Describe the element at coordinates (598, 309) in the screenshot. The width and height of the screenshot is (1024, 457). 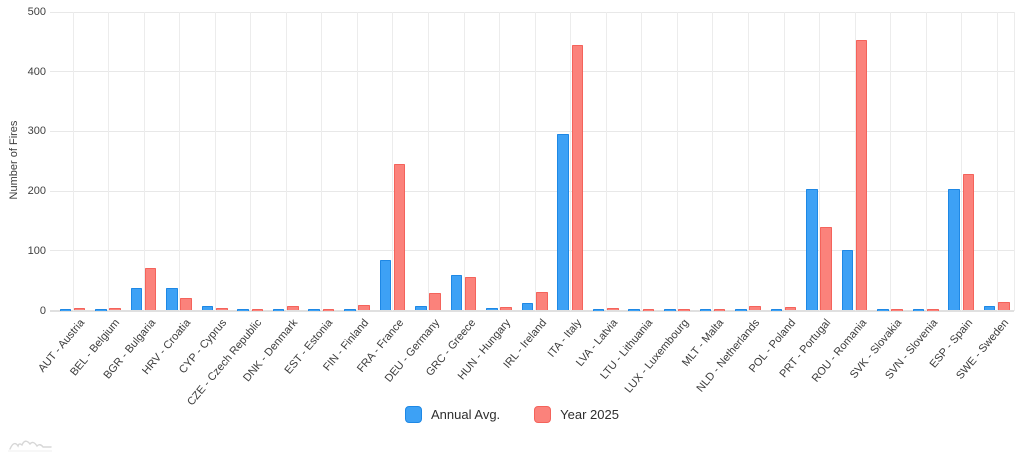
I see `bar-annual-avg-LVA` at that location.